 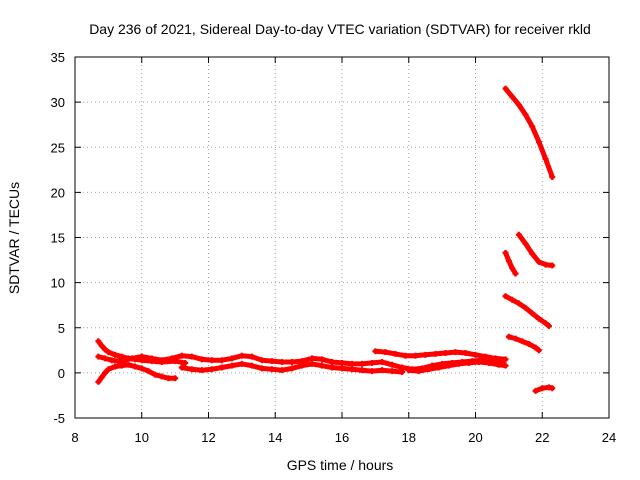 I want to click on x-tick-label: 20, so click(x=475, y=437).